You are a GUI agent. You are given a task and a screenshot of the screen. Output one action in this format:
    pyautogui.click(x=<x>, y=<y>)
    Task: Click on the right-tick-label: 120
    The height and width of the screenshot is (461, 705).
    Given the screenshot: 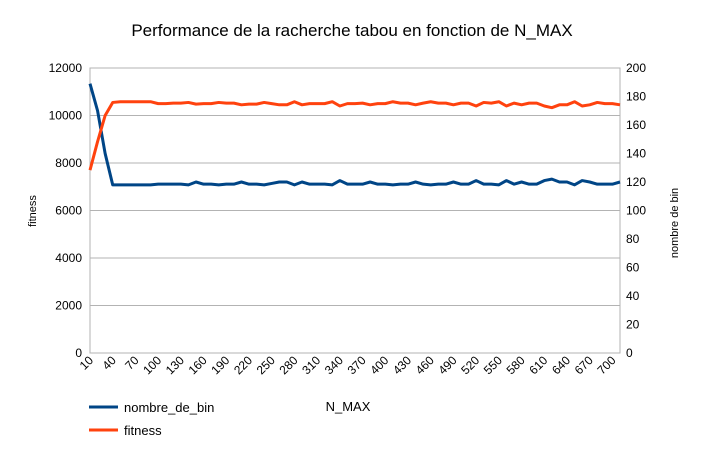 What is the action you would take?
    pyautogui.click(x=636, y=182)
    